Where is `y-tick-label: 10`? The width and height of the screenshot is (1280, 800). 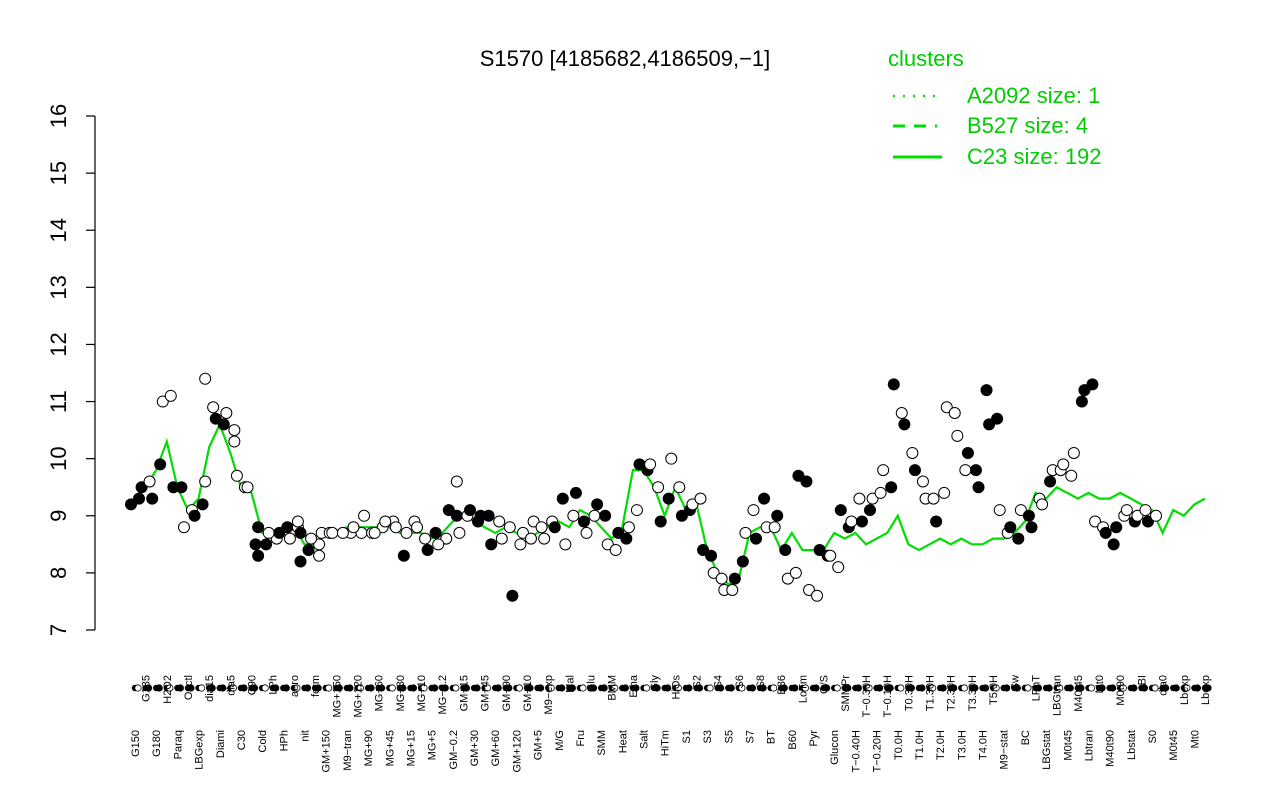
y-tick-label: 10 is located at coordinates (58, 458).